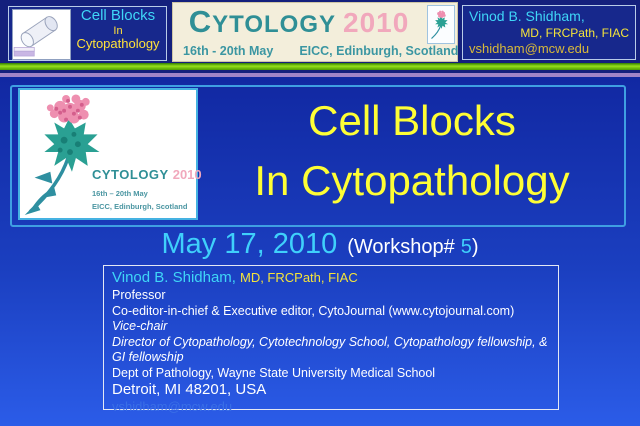 The width and height of the screenshot is (640, 426). What do you see at coordinates (527, 16) in the screenshot?
I see `speaker-name: Vinod B. Shidham,` at bounding box center [527, 16].